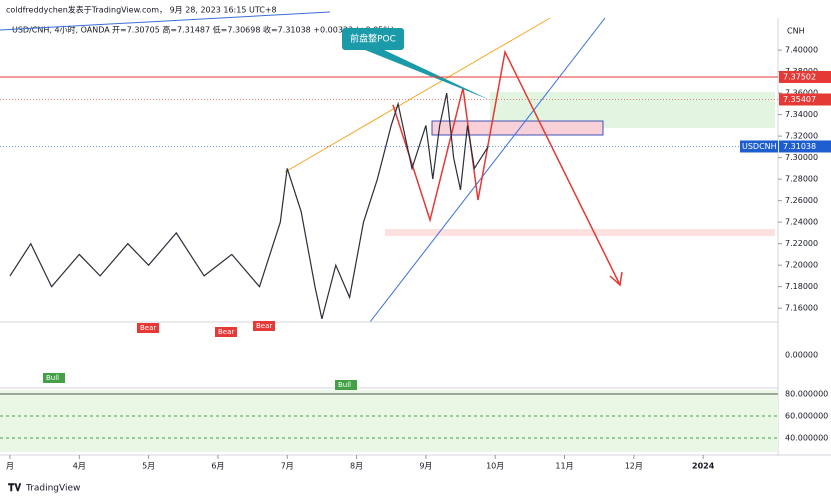  Describe the element at coordinates (801, 93) in the screenshot. I see `y-tick-label: 7.36000` at that location.